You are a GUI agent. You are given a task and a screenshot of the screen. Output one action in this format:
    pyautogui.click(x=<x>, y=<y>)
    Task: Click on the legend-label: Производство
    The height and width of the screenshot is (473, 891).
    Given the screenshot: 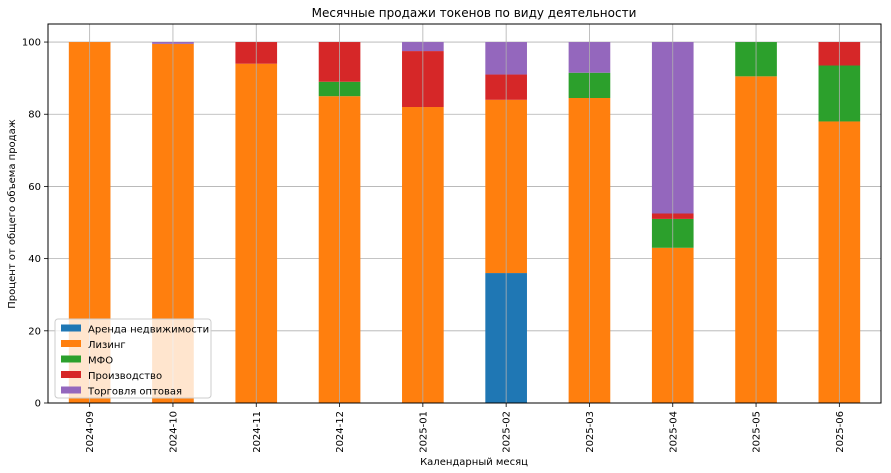 What is the action you would take?
    pyautogui.click(x=125, y=376)
    